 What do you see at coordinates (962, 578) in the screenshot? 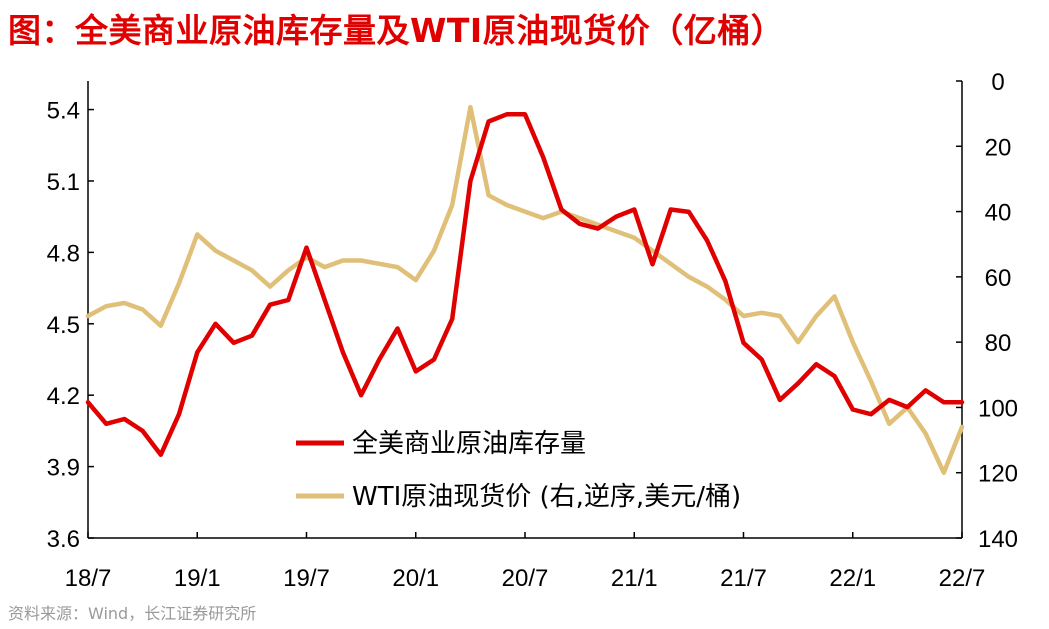
I see `x-tick-label: 22/7` at bounding box center [962, 578].